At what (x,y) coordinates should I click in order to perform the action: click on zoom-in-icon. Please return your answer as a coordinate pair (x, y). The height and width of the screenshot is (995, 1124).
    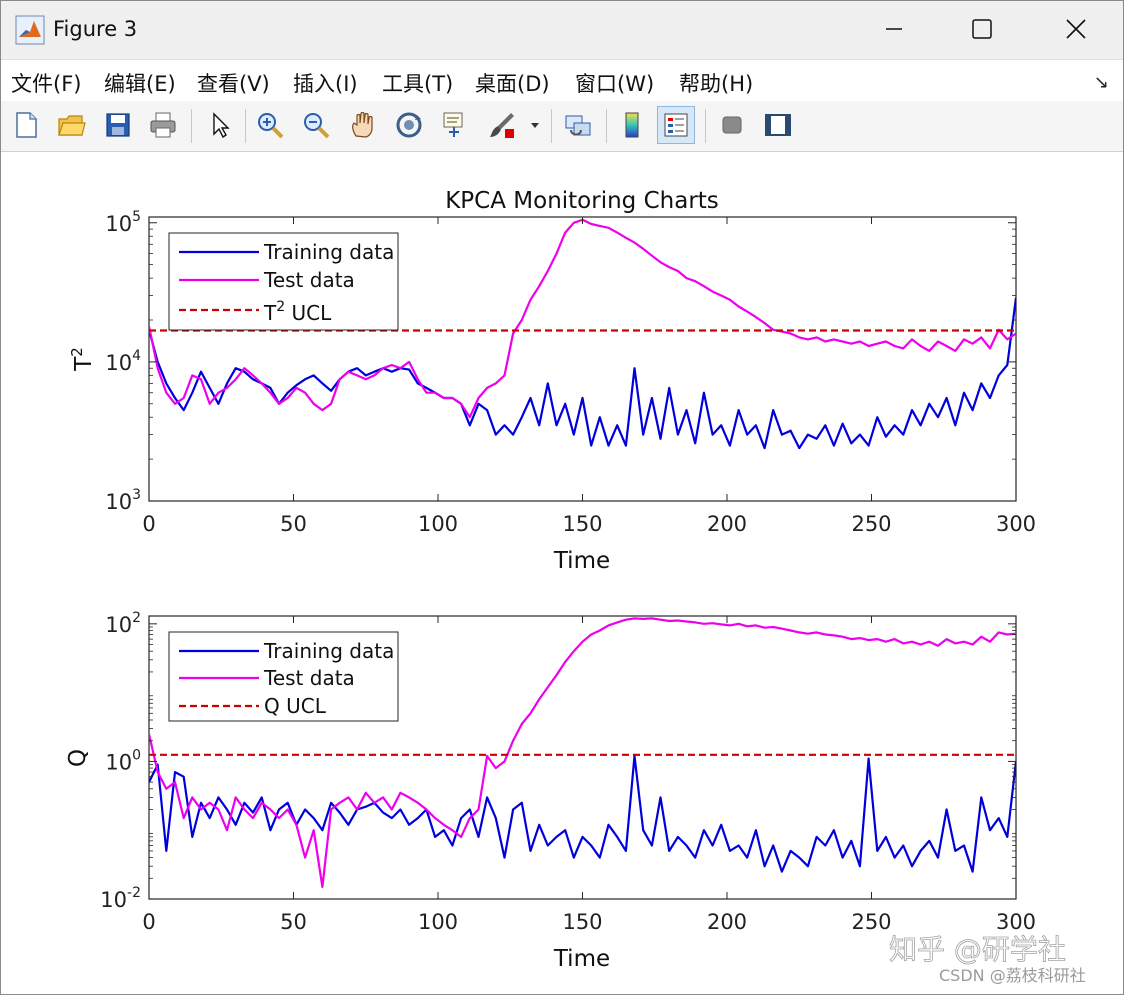
    Looking at the image, I should click on (271, 126).